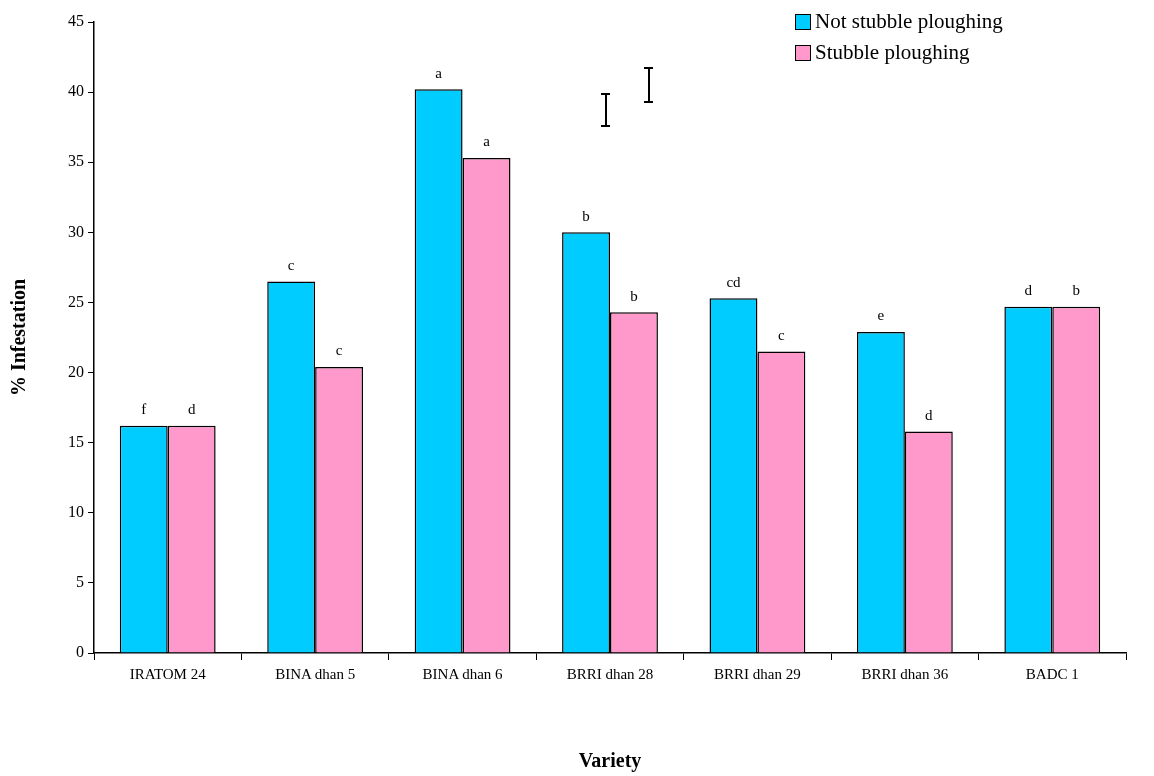 Image resolution: width=1154 pixels, height=776 pixels. I want to click on x-tick-label: BADC 1, so click(1052, 673).